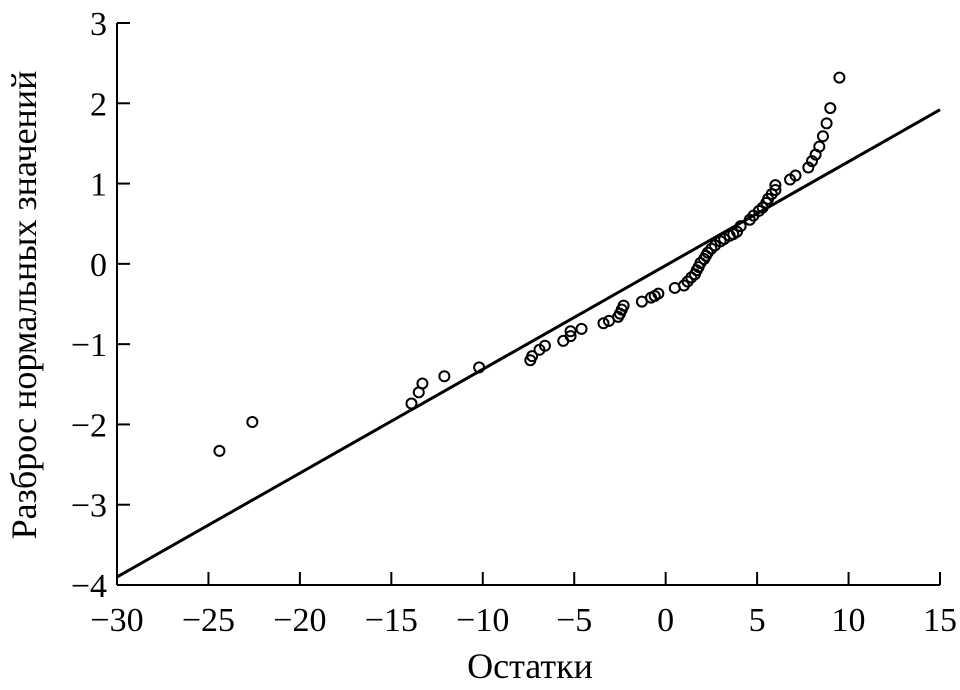 This screenshot has width=960, height=690. Describe the element at coordinates (530, 666) in the screenshot. I see `x-axis-title: Остатки` at that location.